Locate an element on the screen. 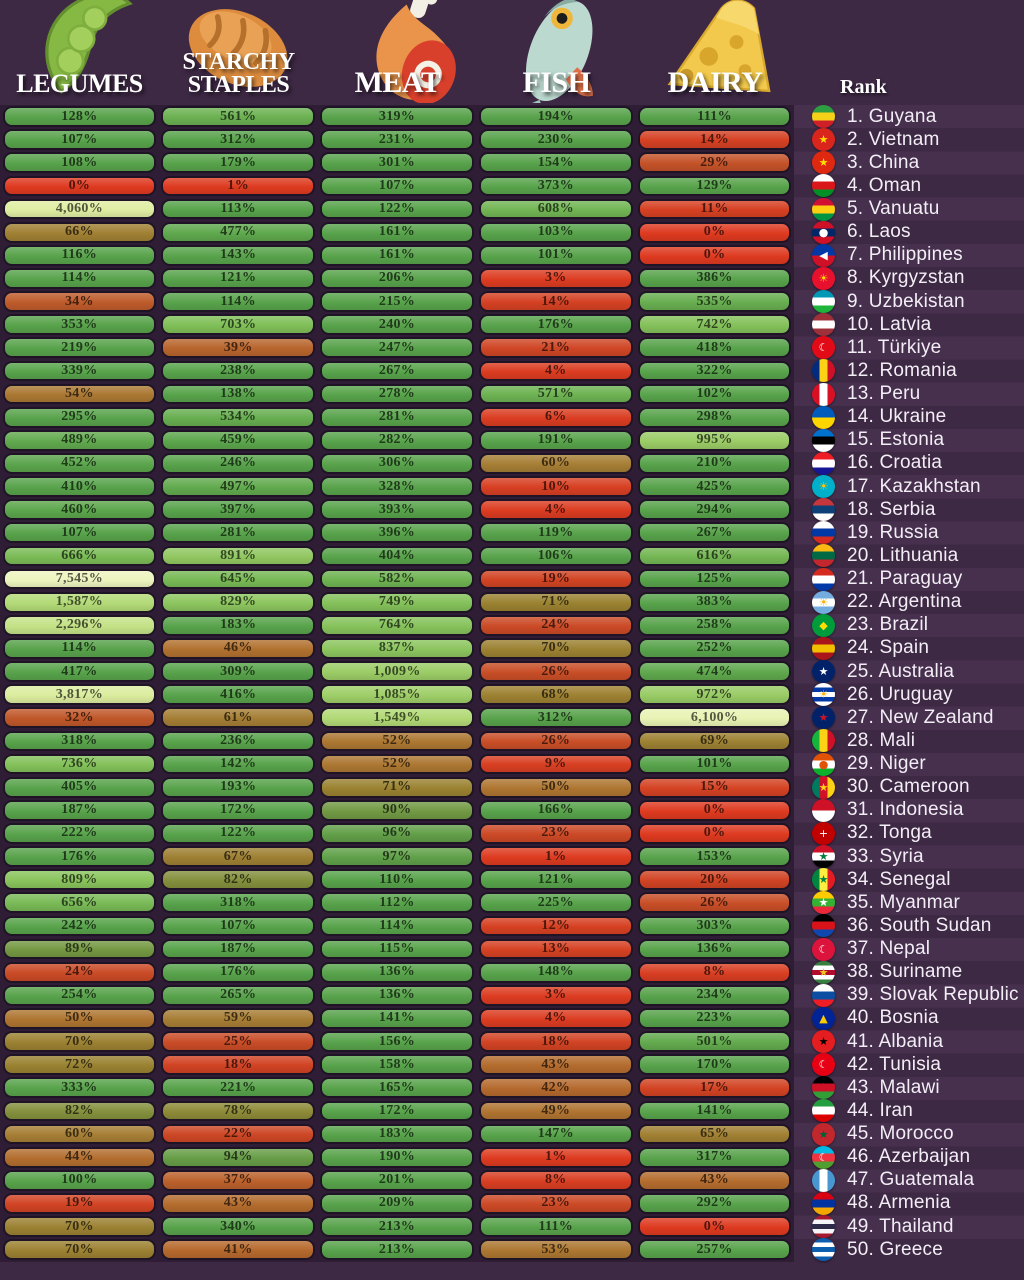 This screenshot has width=1024, height=1280. table-row-greece: 70% 41% 213% 53% 257% is located at coordinates (397, 1249).